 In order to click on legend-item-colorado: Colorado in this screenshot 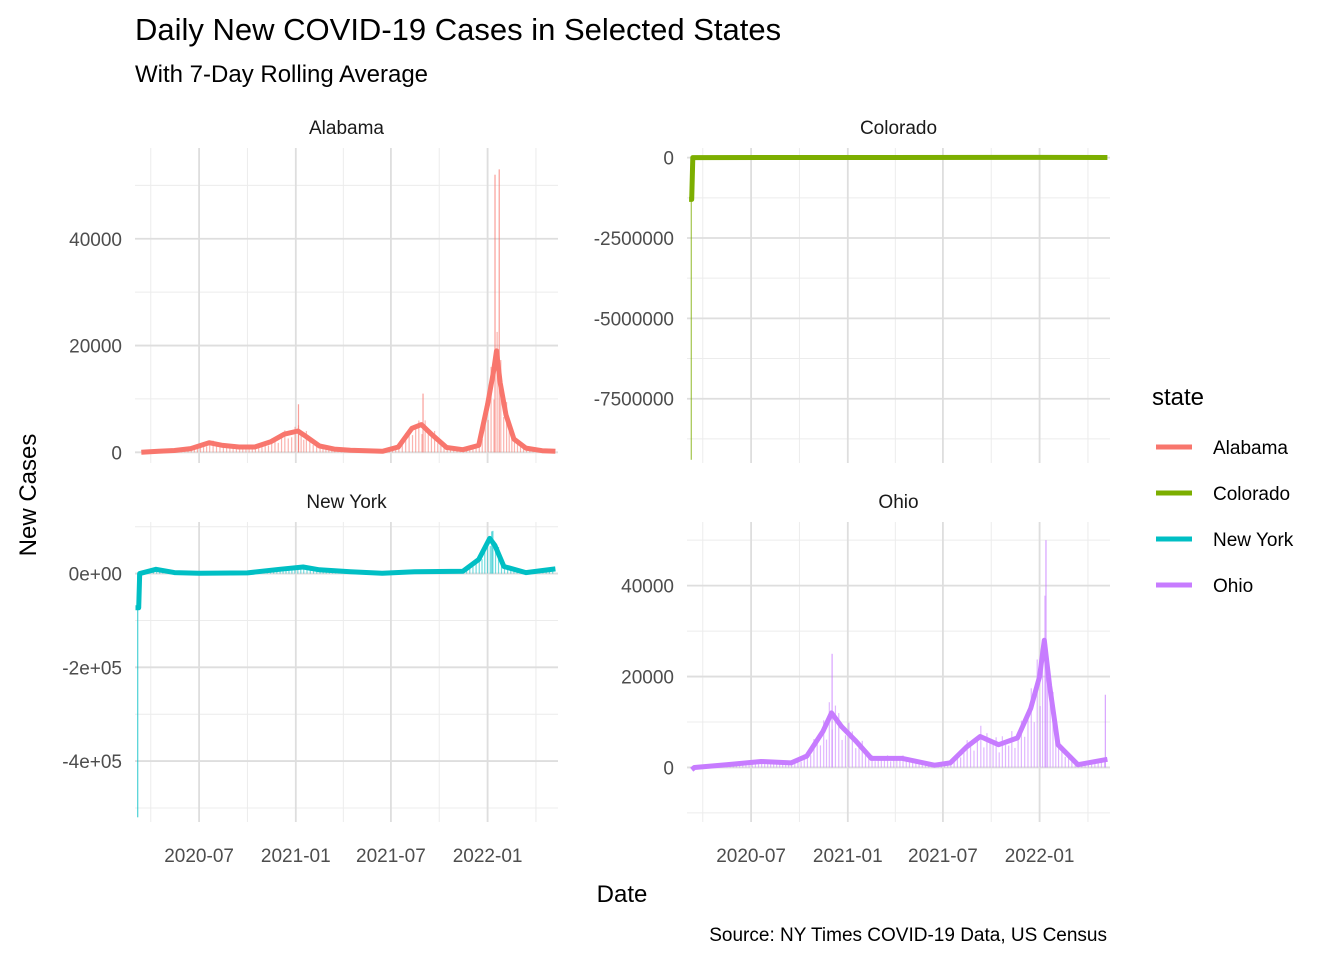, I will do `click(1223, 494)`.